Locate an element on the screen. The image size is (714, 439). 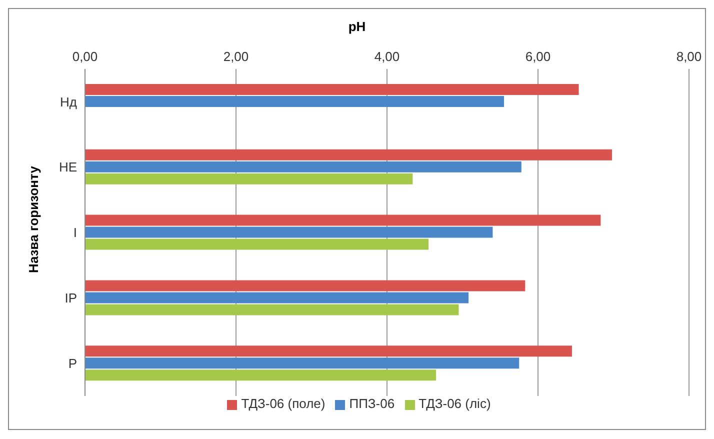
y-tick-label: I is located at coordinates (75, 232).